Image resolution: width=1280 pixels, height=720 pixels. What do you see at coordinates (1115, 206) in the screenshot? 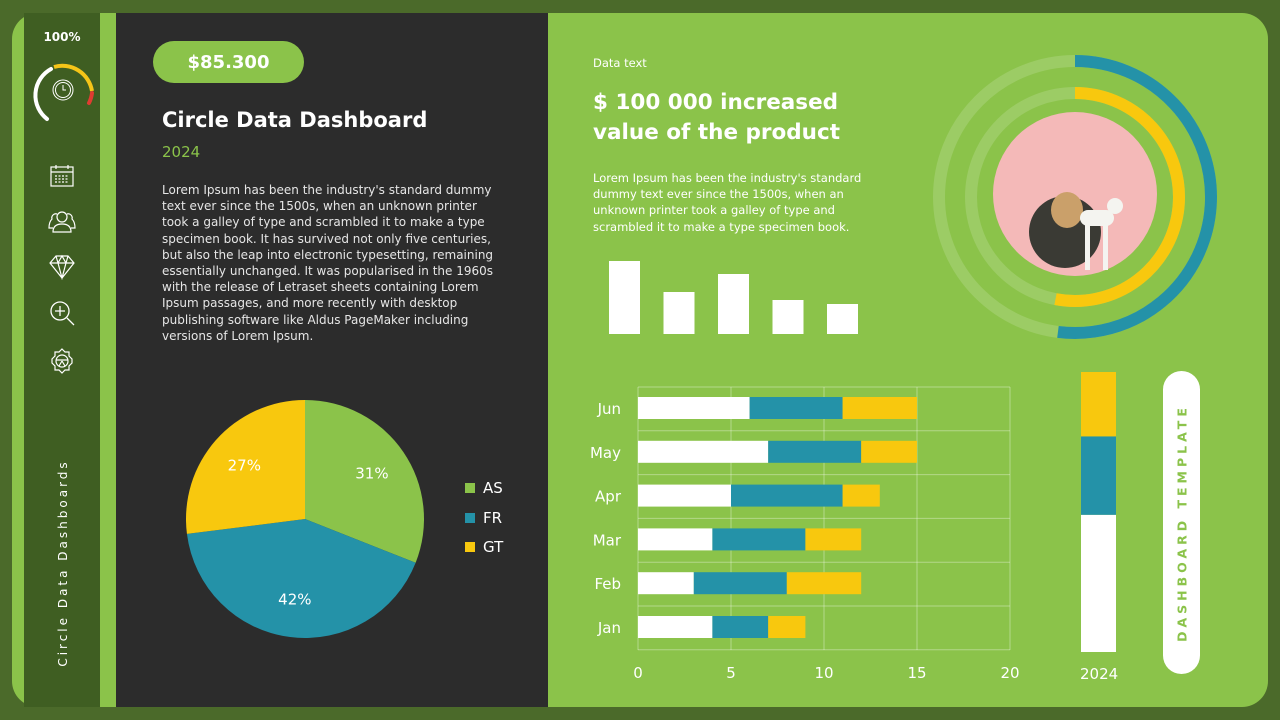
I see `photo-dog-head` at bounding box center [1115, 206].